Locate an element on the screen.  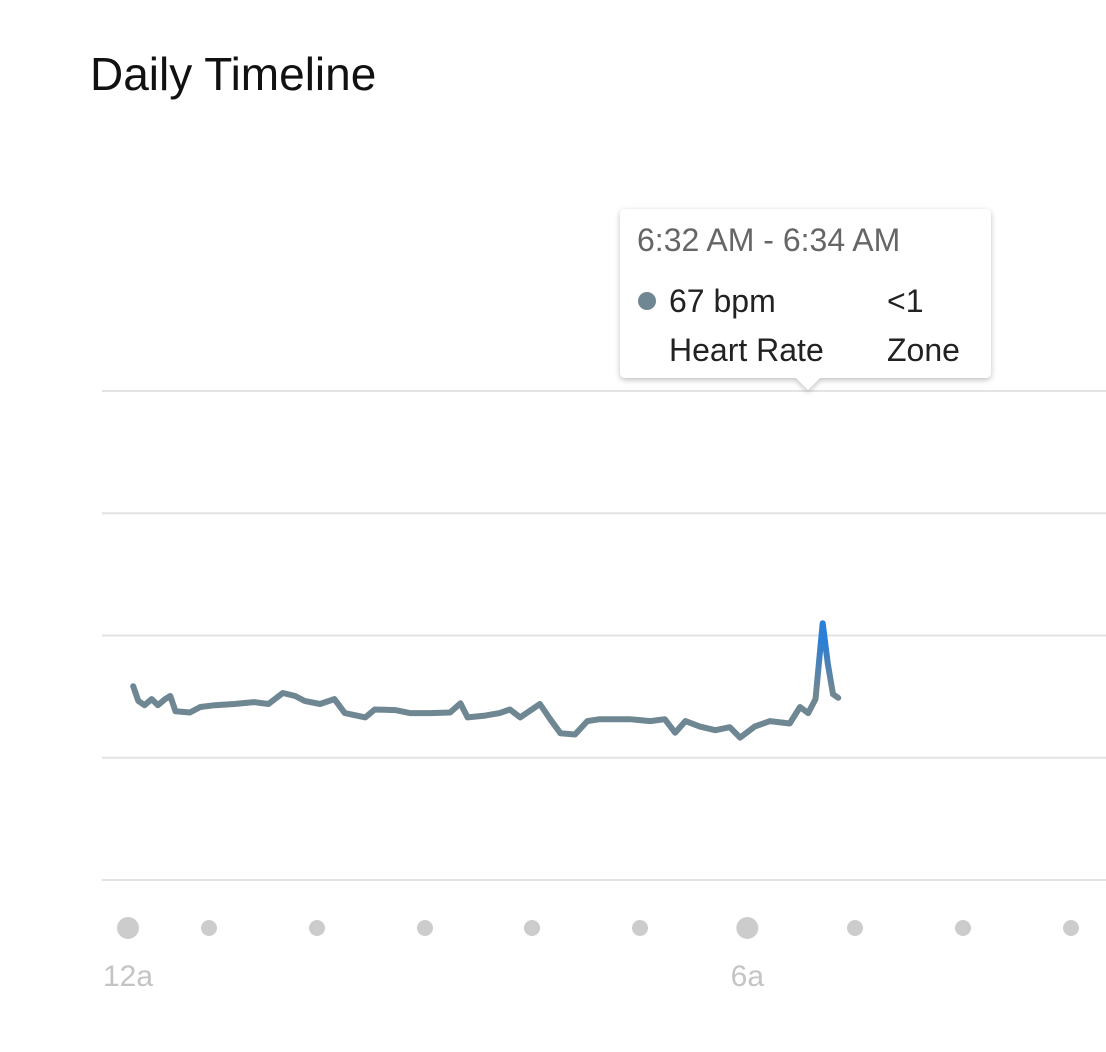
tooltip-time: 6:32 AM - 6:34 AM is located at coordinates (768, 240).